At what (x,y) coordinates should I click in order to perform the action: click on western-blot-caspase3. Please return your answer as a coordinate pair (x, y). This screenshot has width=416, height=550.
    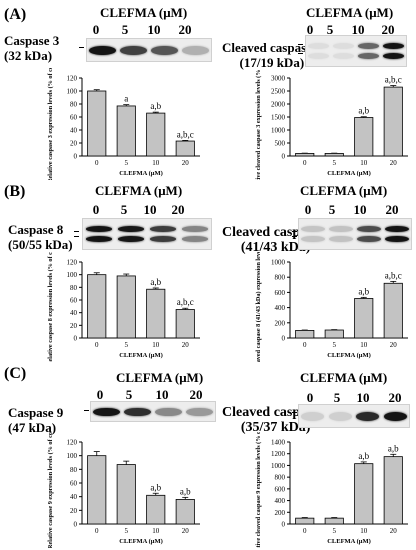
    Looking at the image, I should click on (149, 50).